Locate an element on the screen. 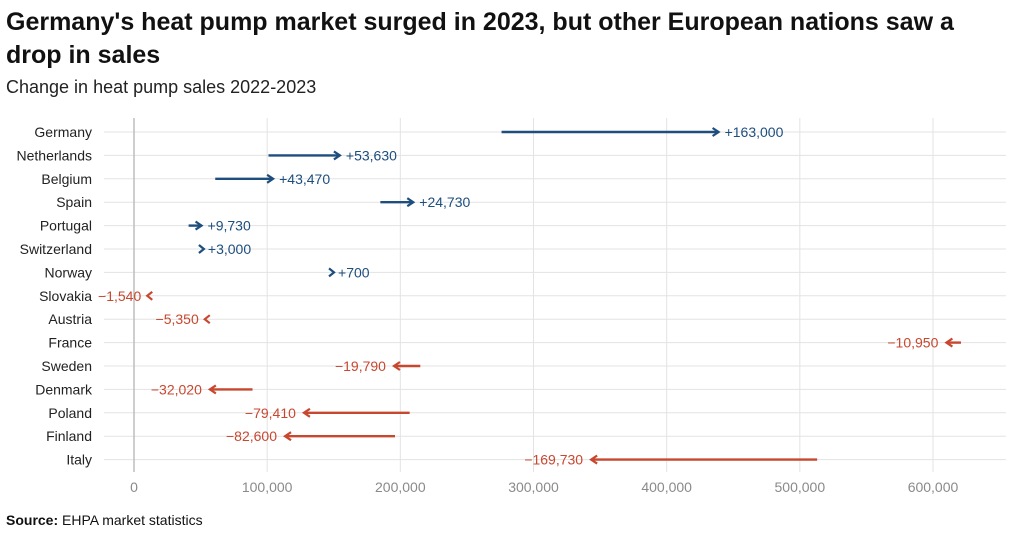 This screenshot has height=547, width=1024. value-label: −169,730 is located at coordinates (553, 460).